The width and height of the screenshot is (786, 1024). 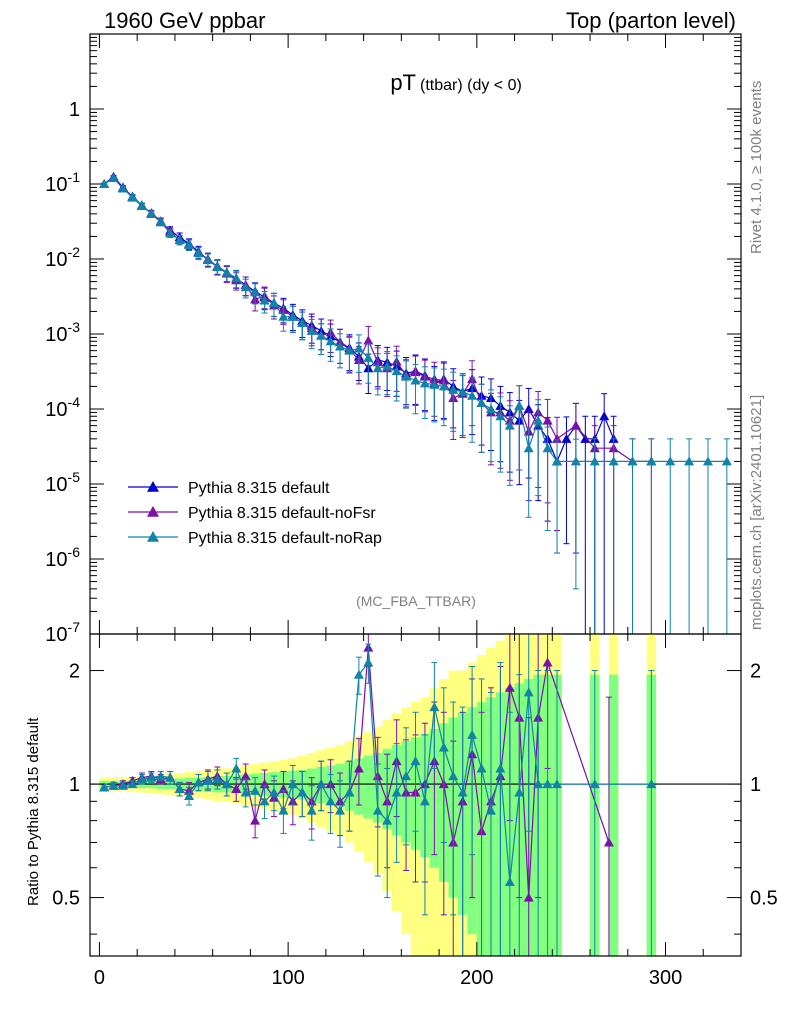 What do you see at coordinates (756, 167) in the screenshot?
I see `rivet-label: Rivet 4.1.0, ≥ 100k events` at bounding box center [756, 167].